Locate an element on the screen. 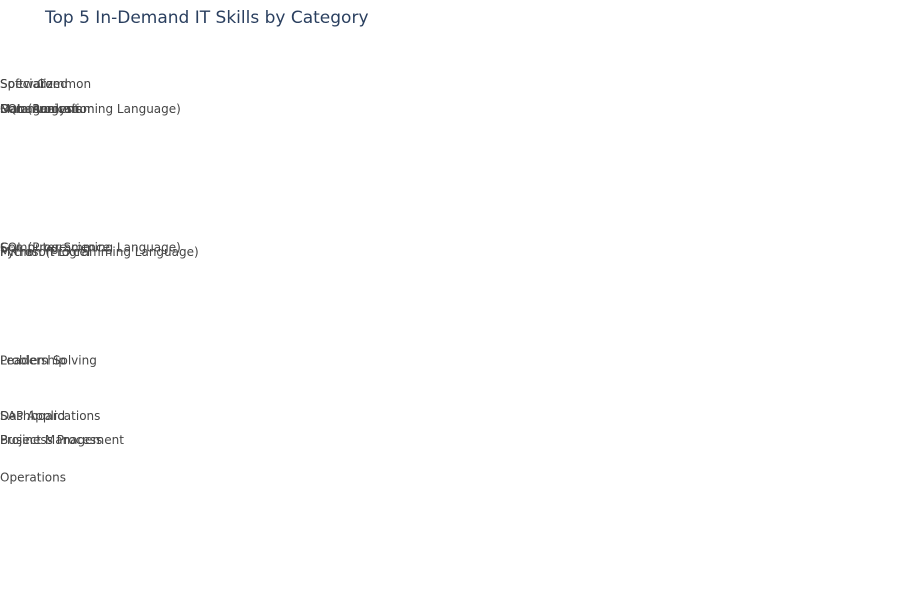  tile-common-problem-solving: Problem Solving is located at coordinates (48, 360).